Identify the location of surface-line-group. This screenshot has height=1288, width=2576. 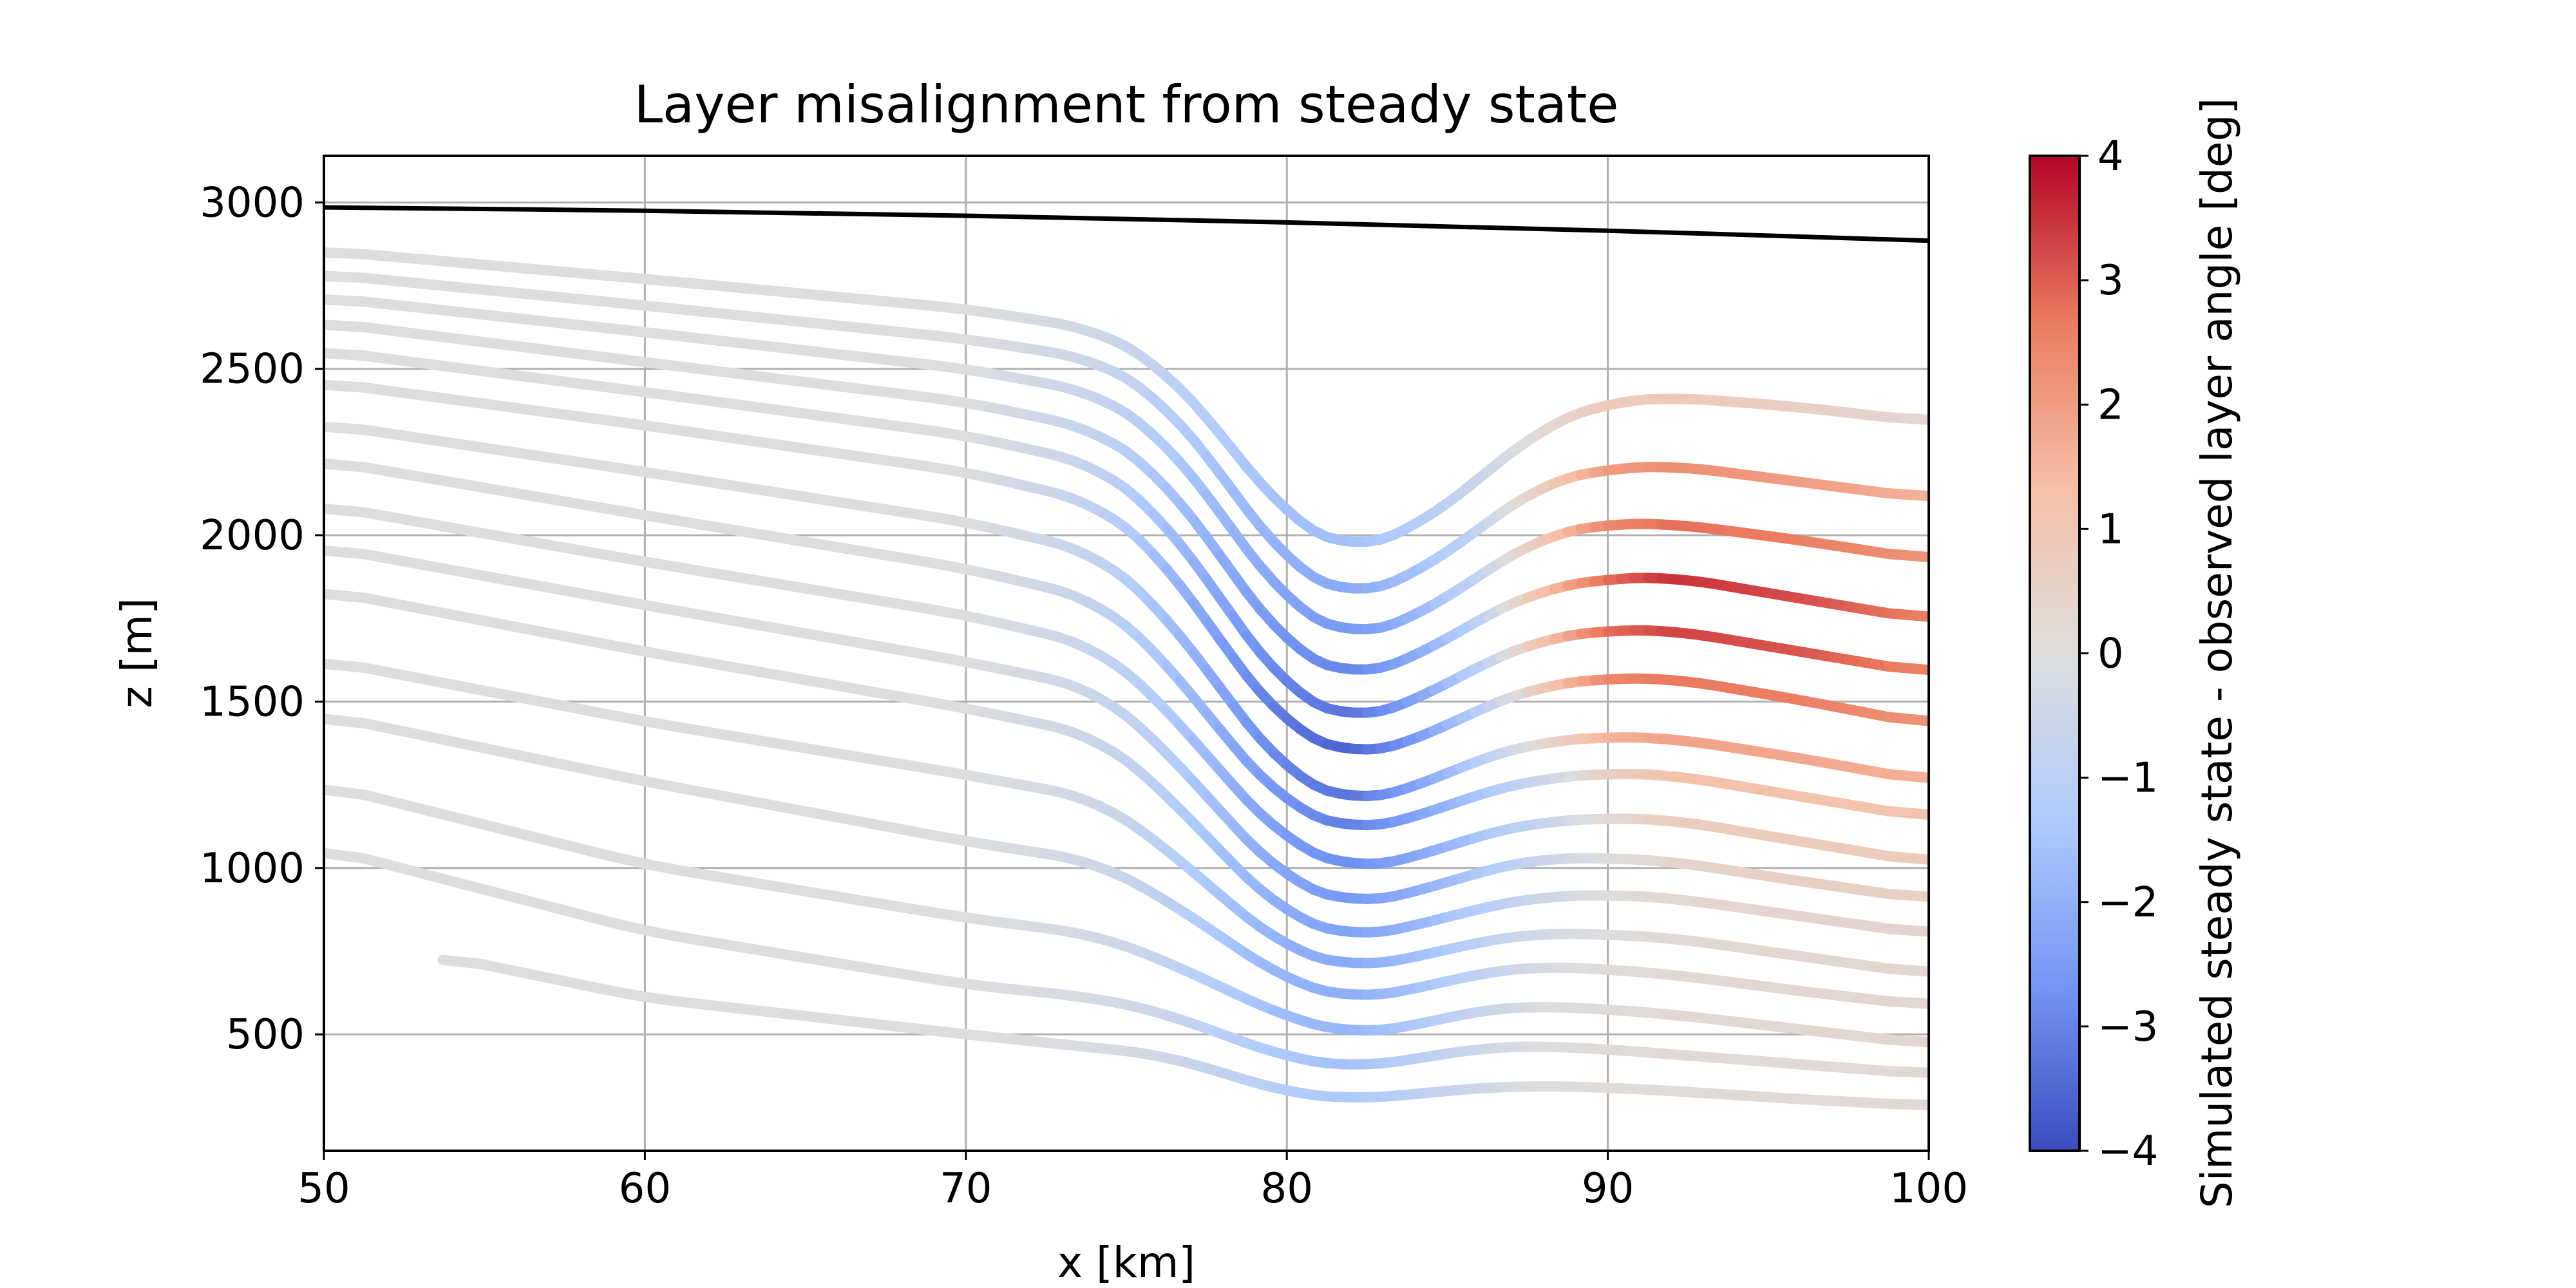
(1126, 224).